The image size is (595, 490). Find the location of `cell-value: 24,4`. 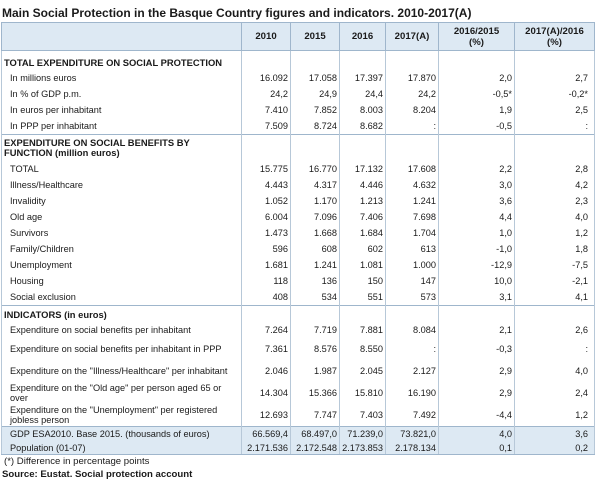

cell-value: 24,4 is located at coordinates (362, 94).